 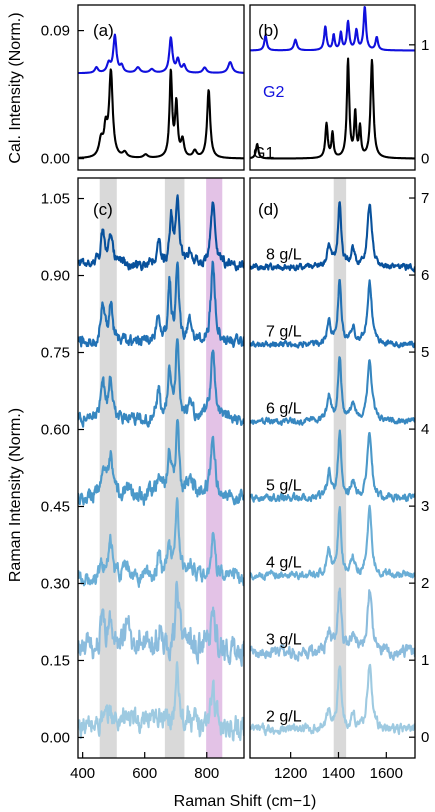 I want to click on panel-d-series-5-g-l, so click(x=332, y=466).